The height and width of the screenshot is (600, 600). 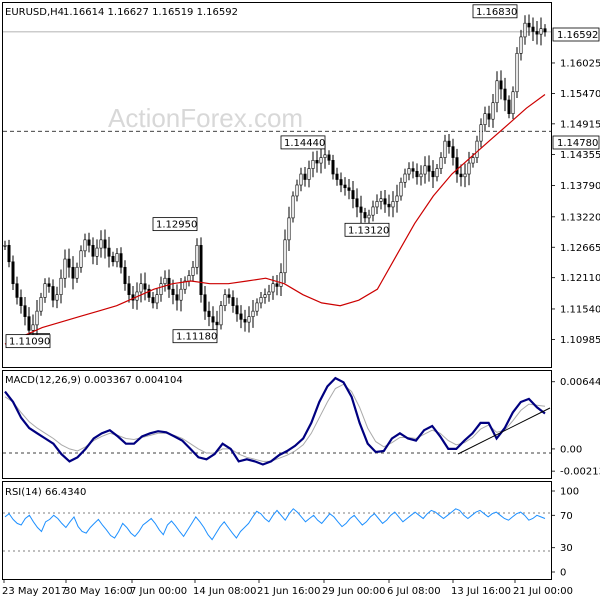 I want to click on ohlc-values: 1.16614 1.16627 1.16519 1.16592, so click(x=150, y=12).